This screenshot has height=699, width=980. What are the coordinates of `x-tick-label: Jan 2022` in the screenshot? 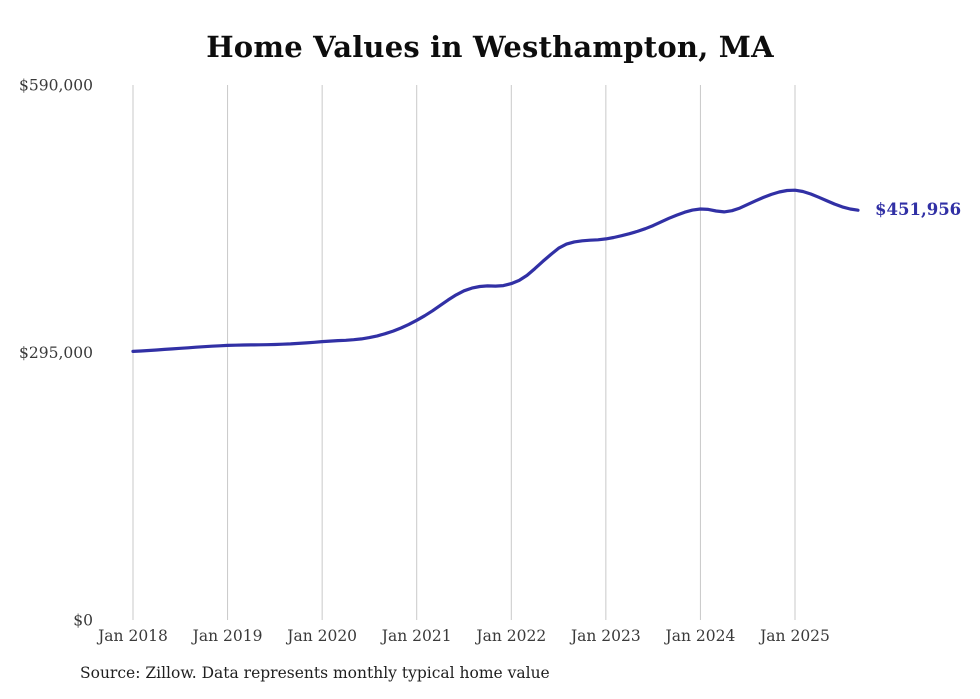 It's located at (510, 636).